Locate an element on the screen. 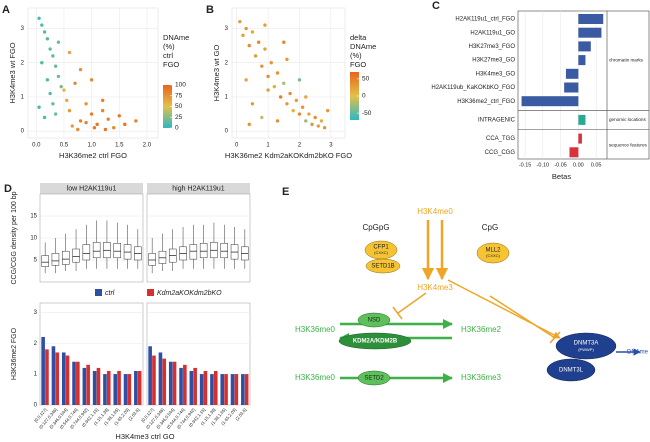 Image resolution: width=650 pixels, height=442 pixels. group-label: chromatin marks is located at coordinates (626, 59).